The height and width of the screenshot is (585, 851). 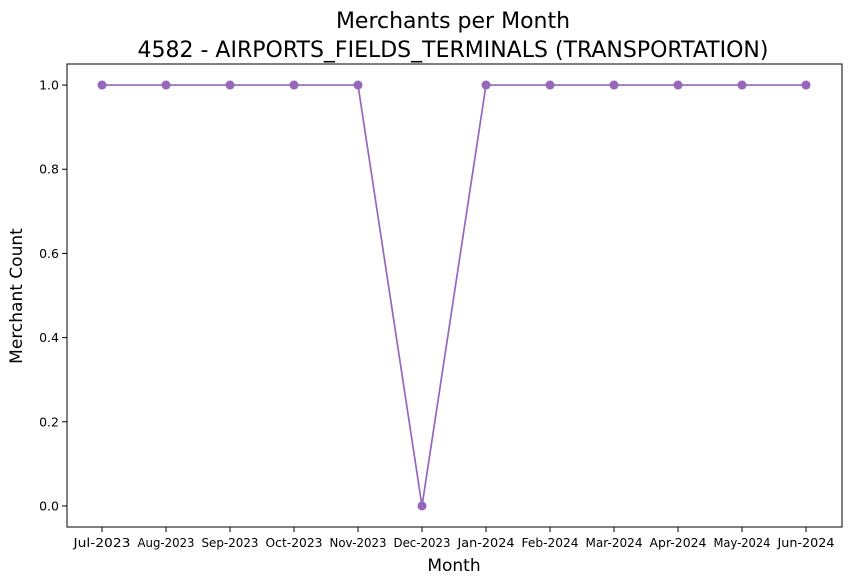 What do you see at coordinates (805, 542) in the screenshot?
I see `x-tick-label: Jun-2024` at bounding box center [805, 542].